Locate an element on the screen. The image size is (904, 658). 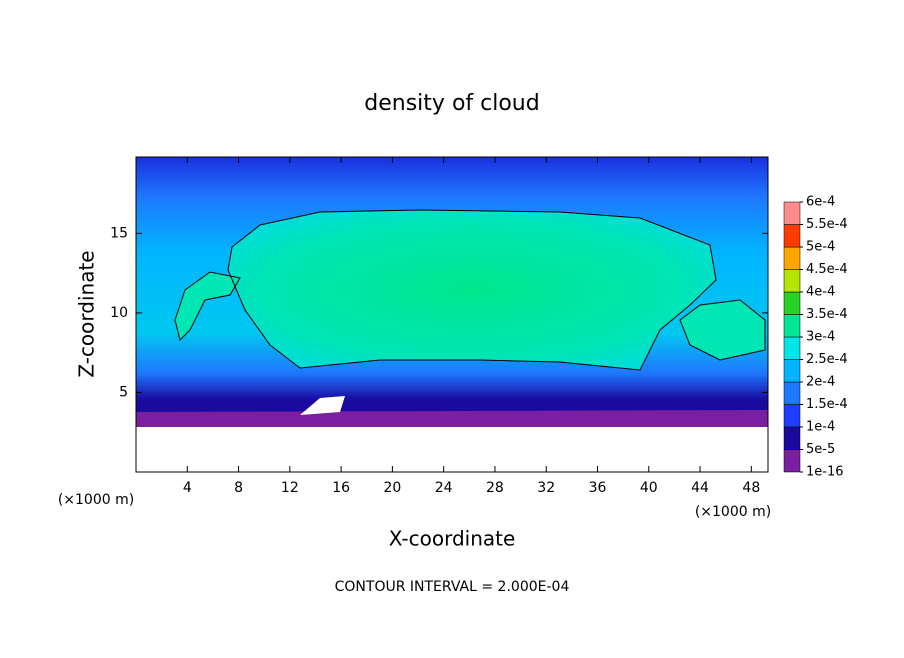
x-tick-label: 32 is located at coordinates (546, 488).